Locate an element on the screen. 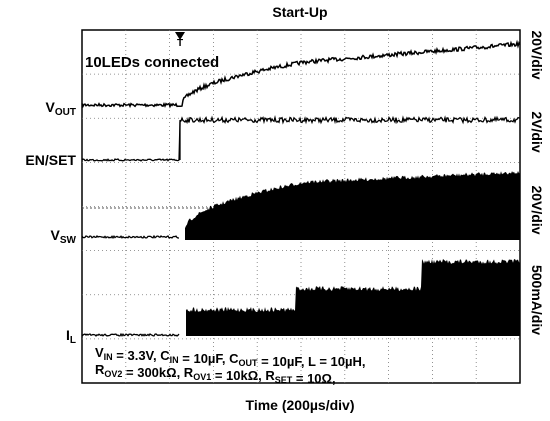  condition-text: V is located at coordinates (99, 352).